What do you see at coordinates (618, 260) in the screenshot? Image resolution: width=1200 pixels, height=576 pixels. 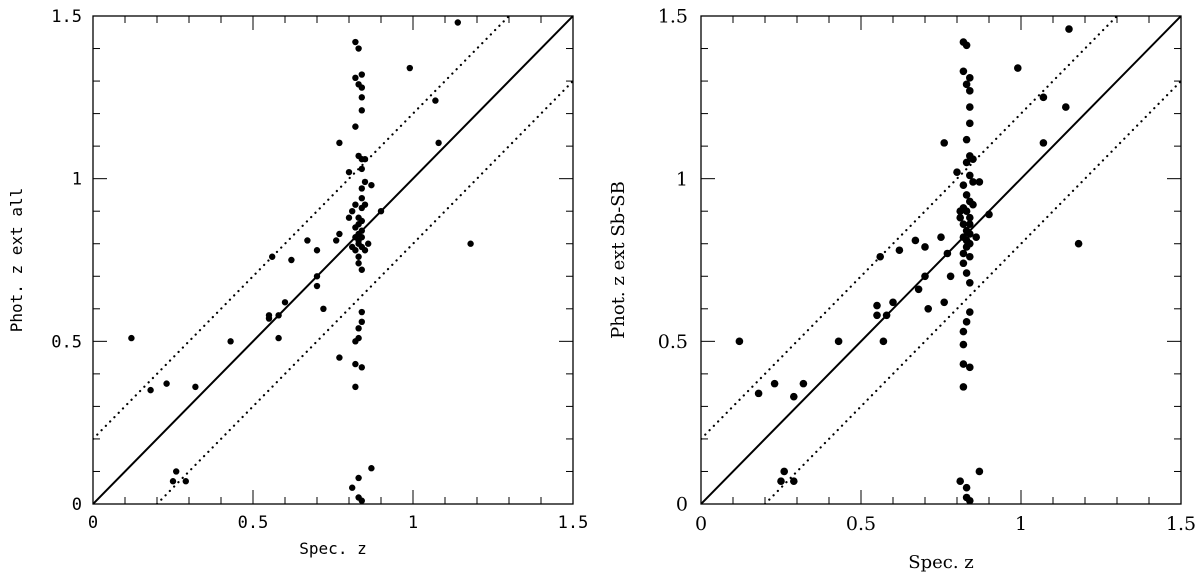 I see `y-axis-title: Phot. z ext Sb-SB` at bounding box center [618, 260].